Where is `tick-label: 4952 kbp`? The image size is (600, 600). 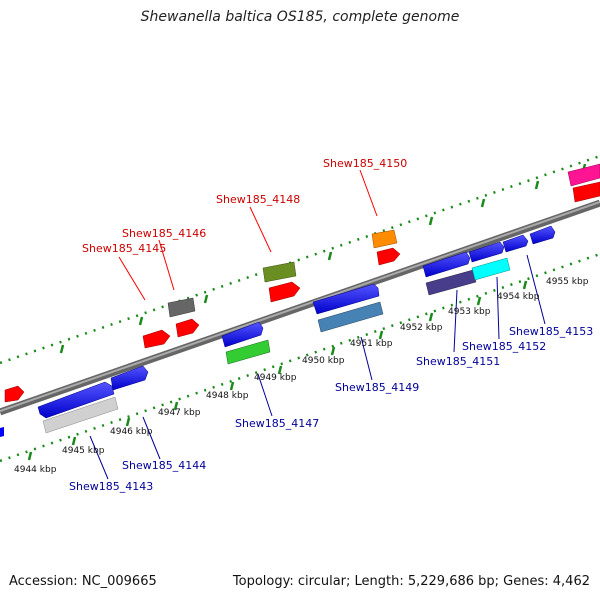 tick-label: 4952 kbp is located at coordinates (421, 328).